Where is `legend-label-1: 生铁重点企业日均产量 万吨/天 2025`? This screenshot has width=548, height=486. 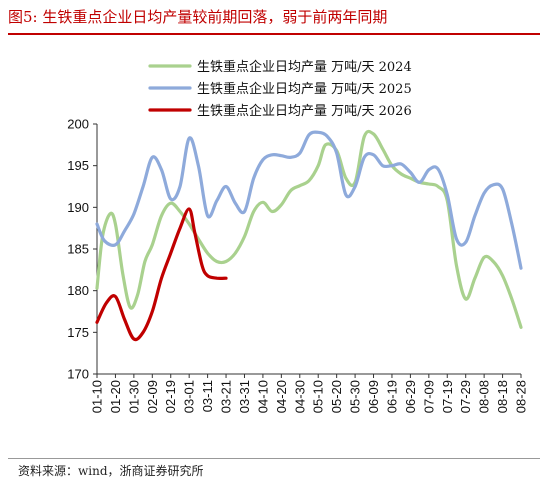 legend-label-1: 生铁重点企业日均产量 万吨/天 2025 is located at coordinates (304, 89).